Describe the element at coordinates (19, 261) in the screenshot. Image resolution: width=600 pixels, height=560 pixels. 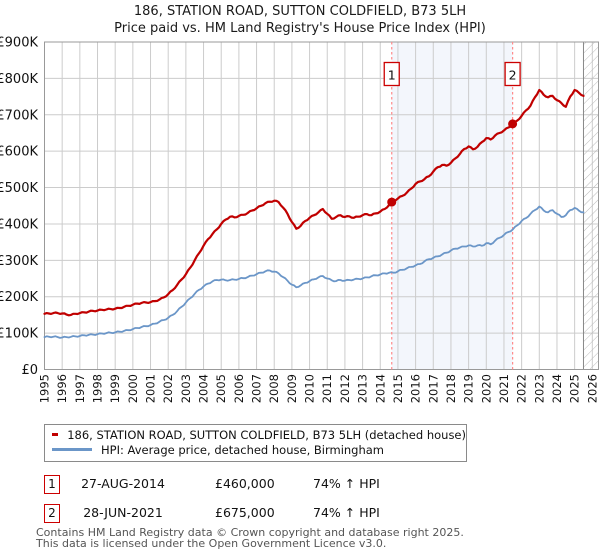
I see `y-axis-tick-label: £300K` at that location.